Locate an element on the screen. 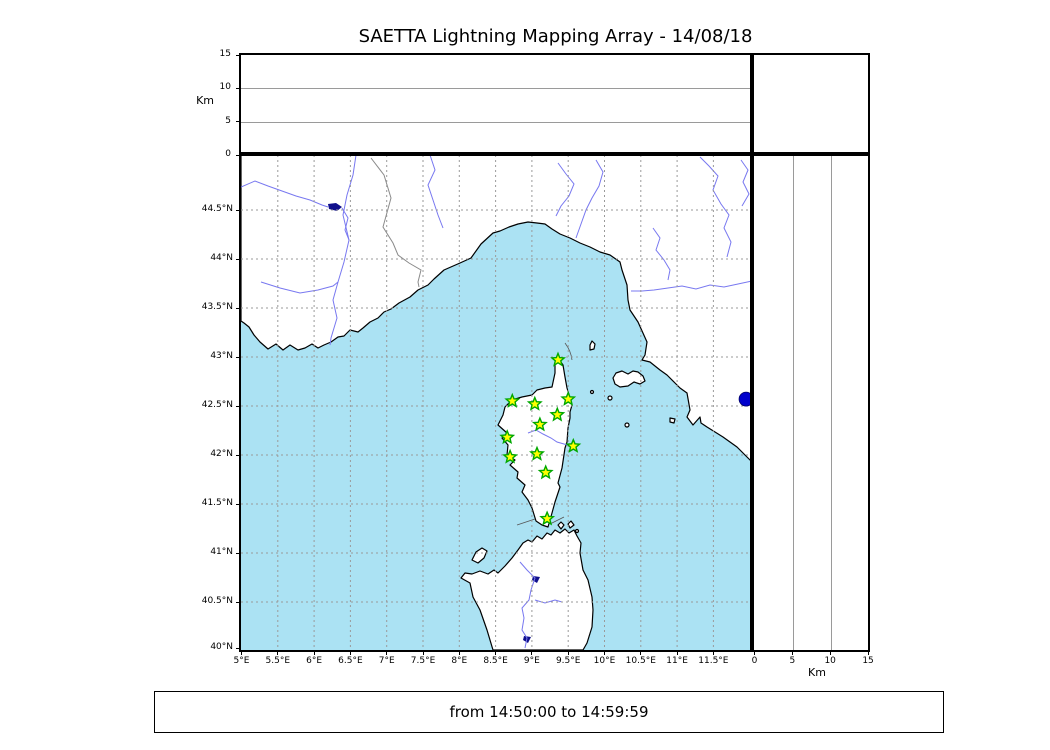 Image resolution: width=1050 pixels, height=750 pixels. latitude-tick-label: 41°N is located at coordinates (221, 552).